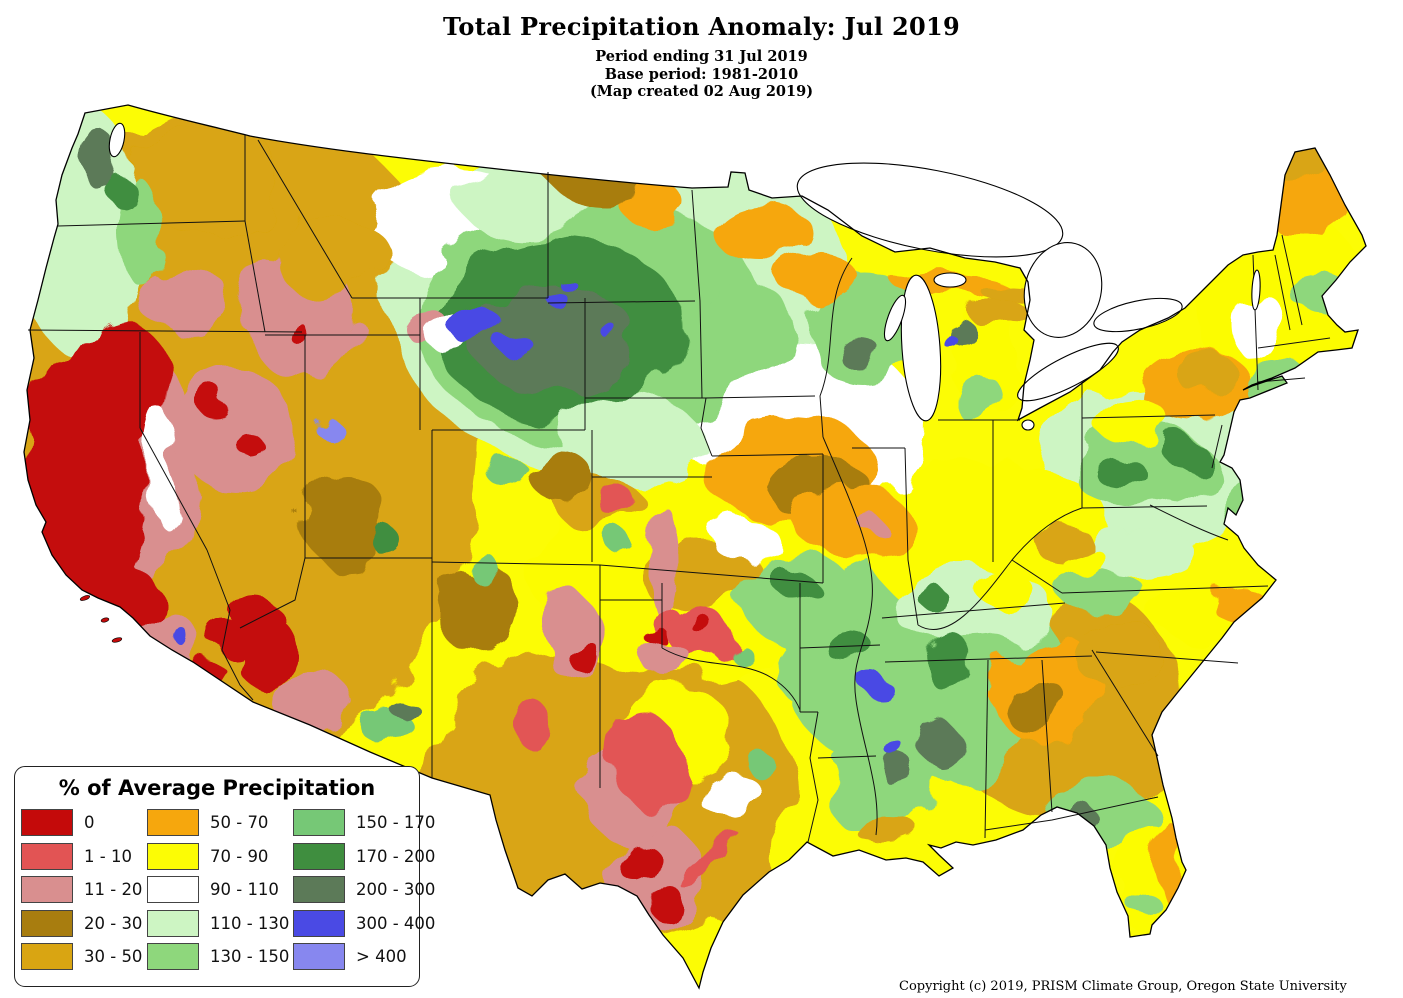 Image resolution: width=1403 pixels, height=998 pixels. What do you see at coordinates (396, 856) in the screenshot?
I see `legend-label: 170 - 200` at bounding box center [396, 856].